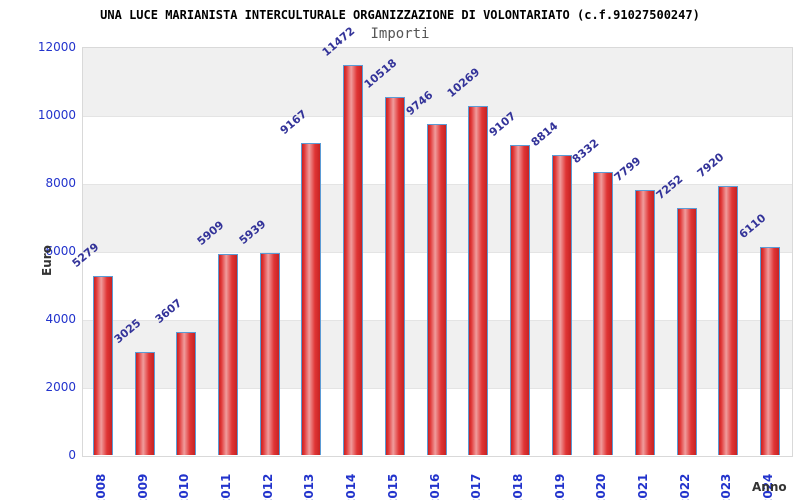 The image size is (800, 500). I want to click on bar-2014, so click(353, 259).